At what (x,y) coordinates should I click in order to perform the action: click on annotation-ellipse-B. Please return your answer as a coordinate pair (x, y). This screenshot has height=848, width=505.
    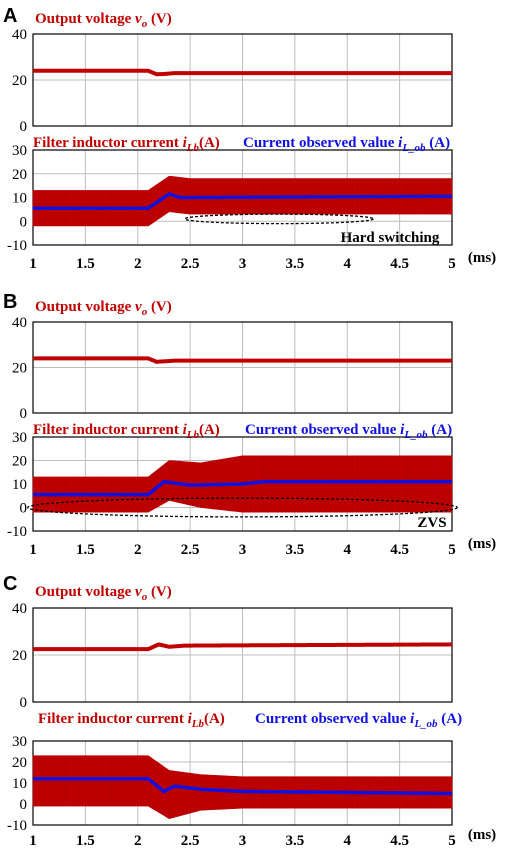
    Looking at the image, I should click on (242, 507).